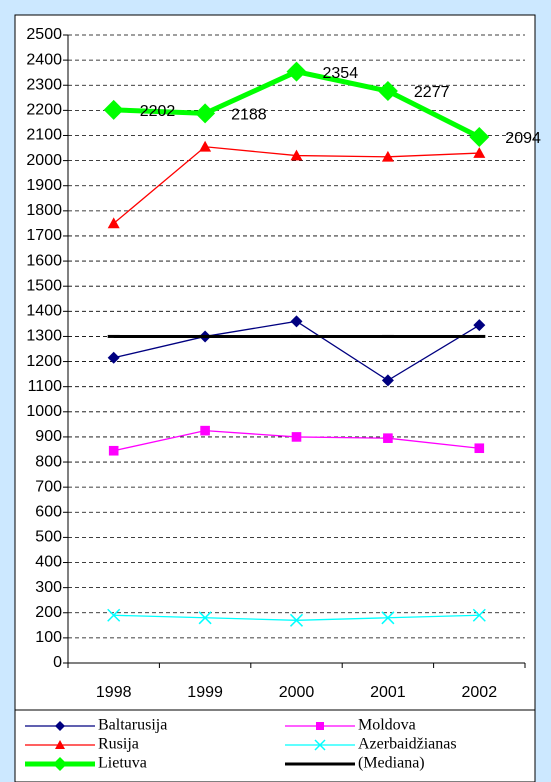 The height and width of the screenshot is (782, 551). What do you see at coordinates (122, 763) in the screenshot?
I see `legend-label: Lietuva` at bounding box center [122, 763].